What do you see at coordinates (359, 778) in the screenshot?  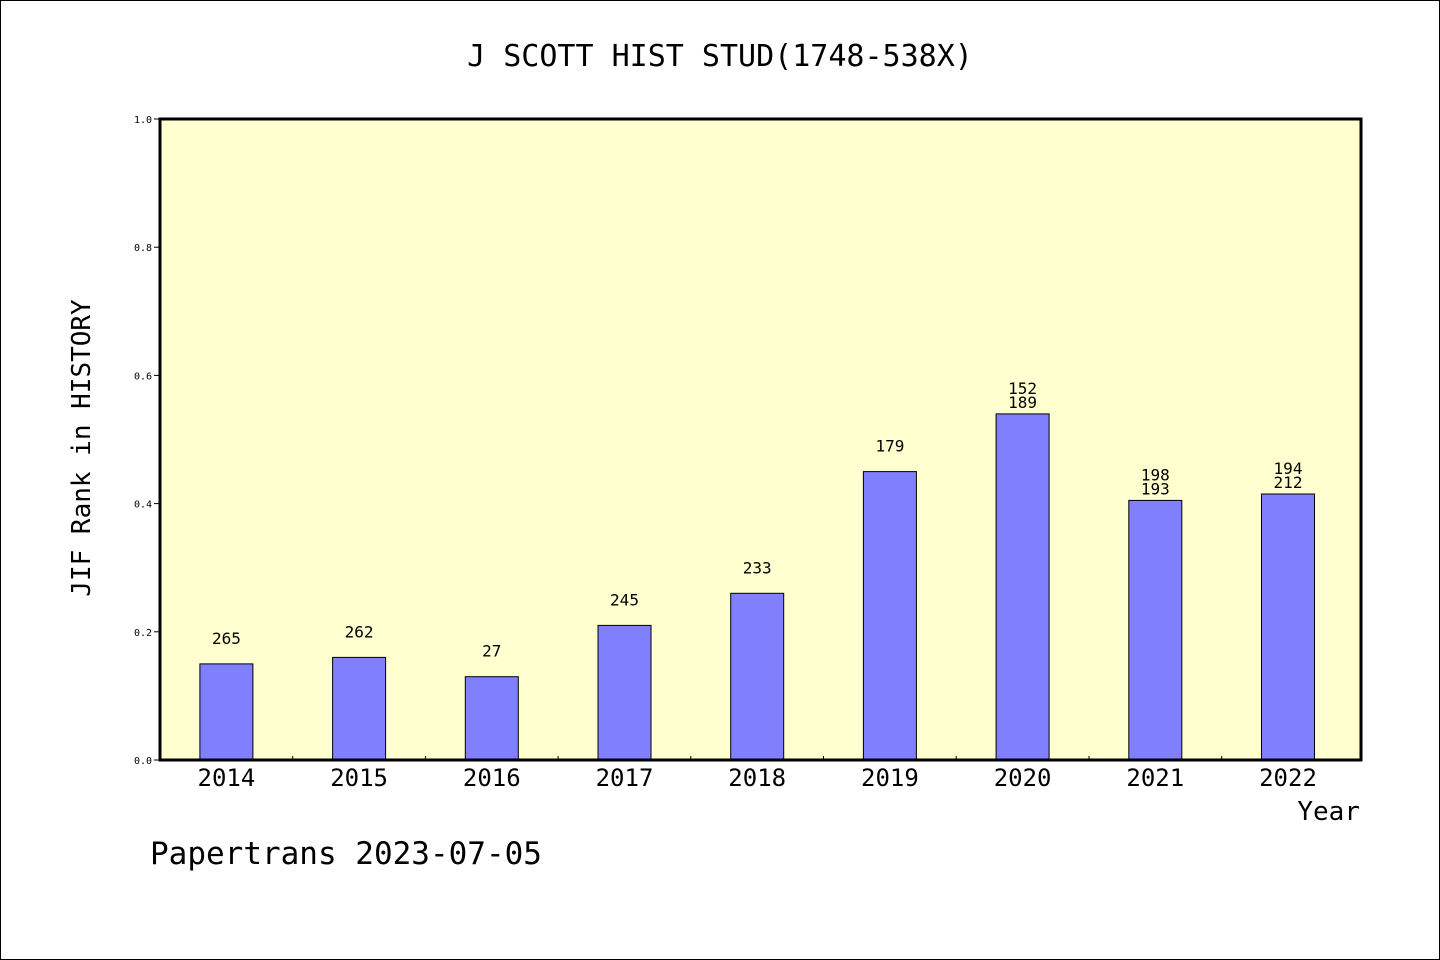 I see `x-tick-label-2015: 2015` at bounding box center [359, 778].